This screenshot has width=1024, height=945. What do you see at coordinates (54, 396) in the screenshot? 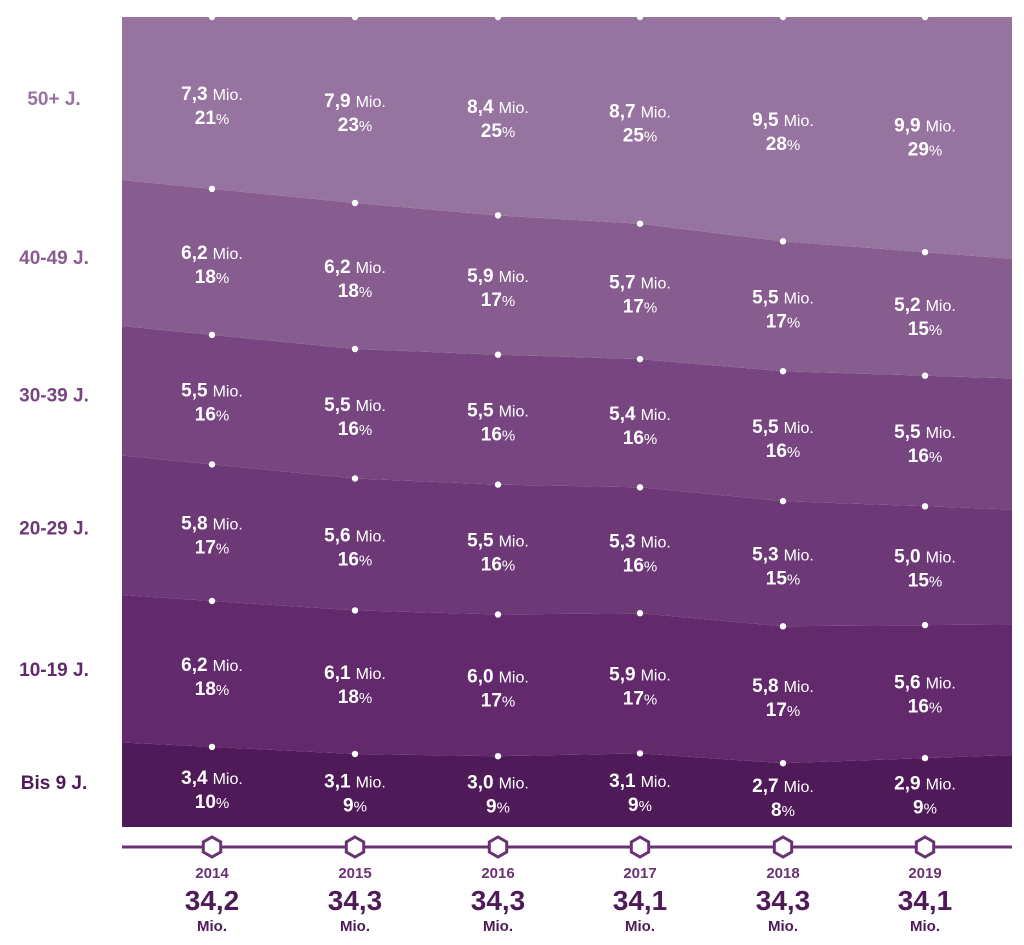
I see `legend-label-30-39-j-: 30-39 J.` at bounding box center [54, 396].